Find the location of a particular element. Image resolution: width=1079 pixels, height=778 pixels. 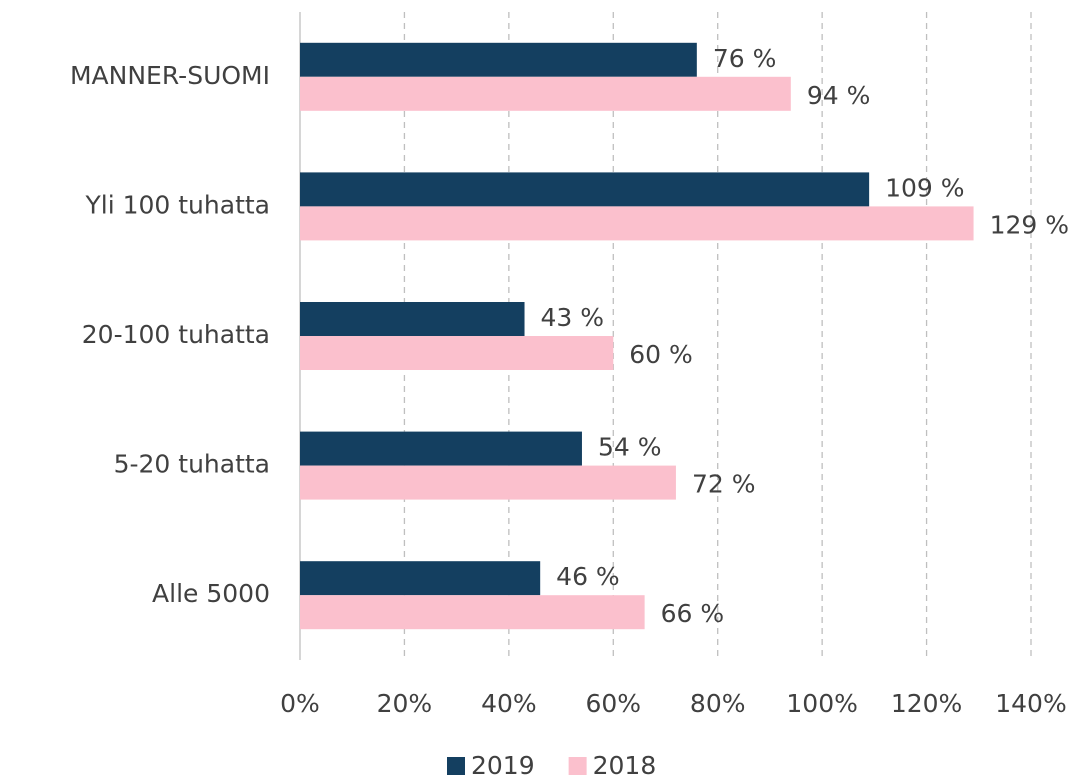

x-tick-label: 60% is located at coordinates (613, 703).